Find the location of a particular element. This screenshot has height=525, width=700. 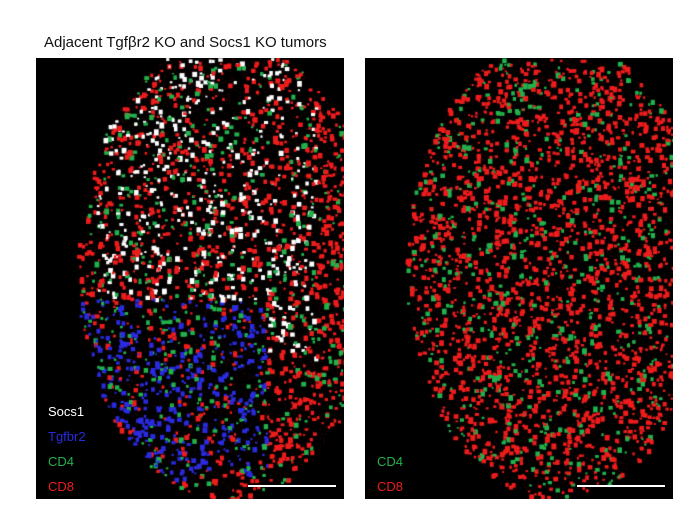

channel-legend-left: Socs1 Tgfbr2 CD4 CD8 is located at coordinates (67, 449).